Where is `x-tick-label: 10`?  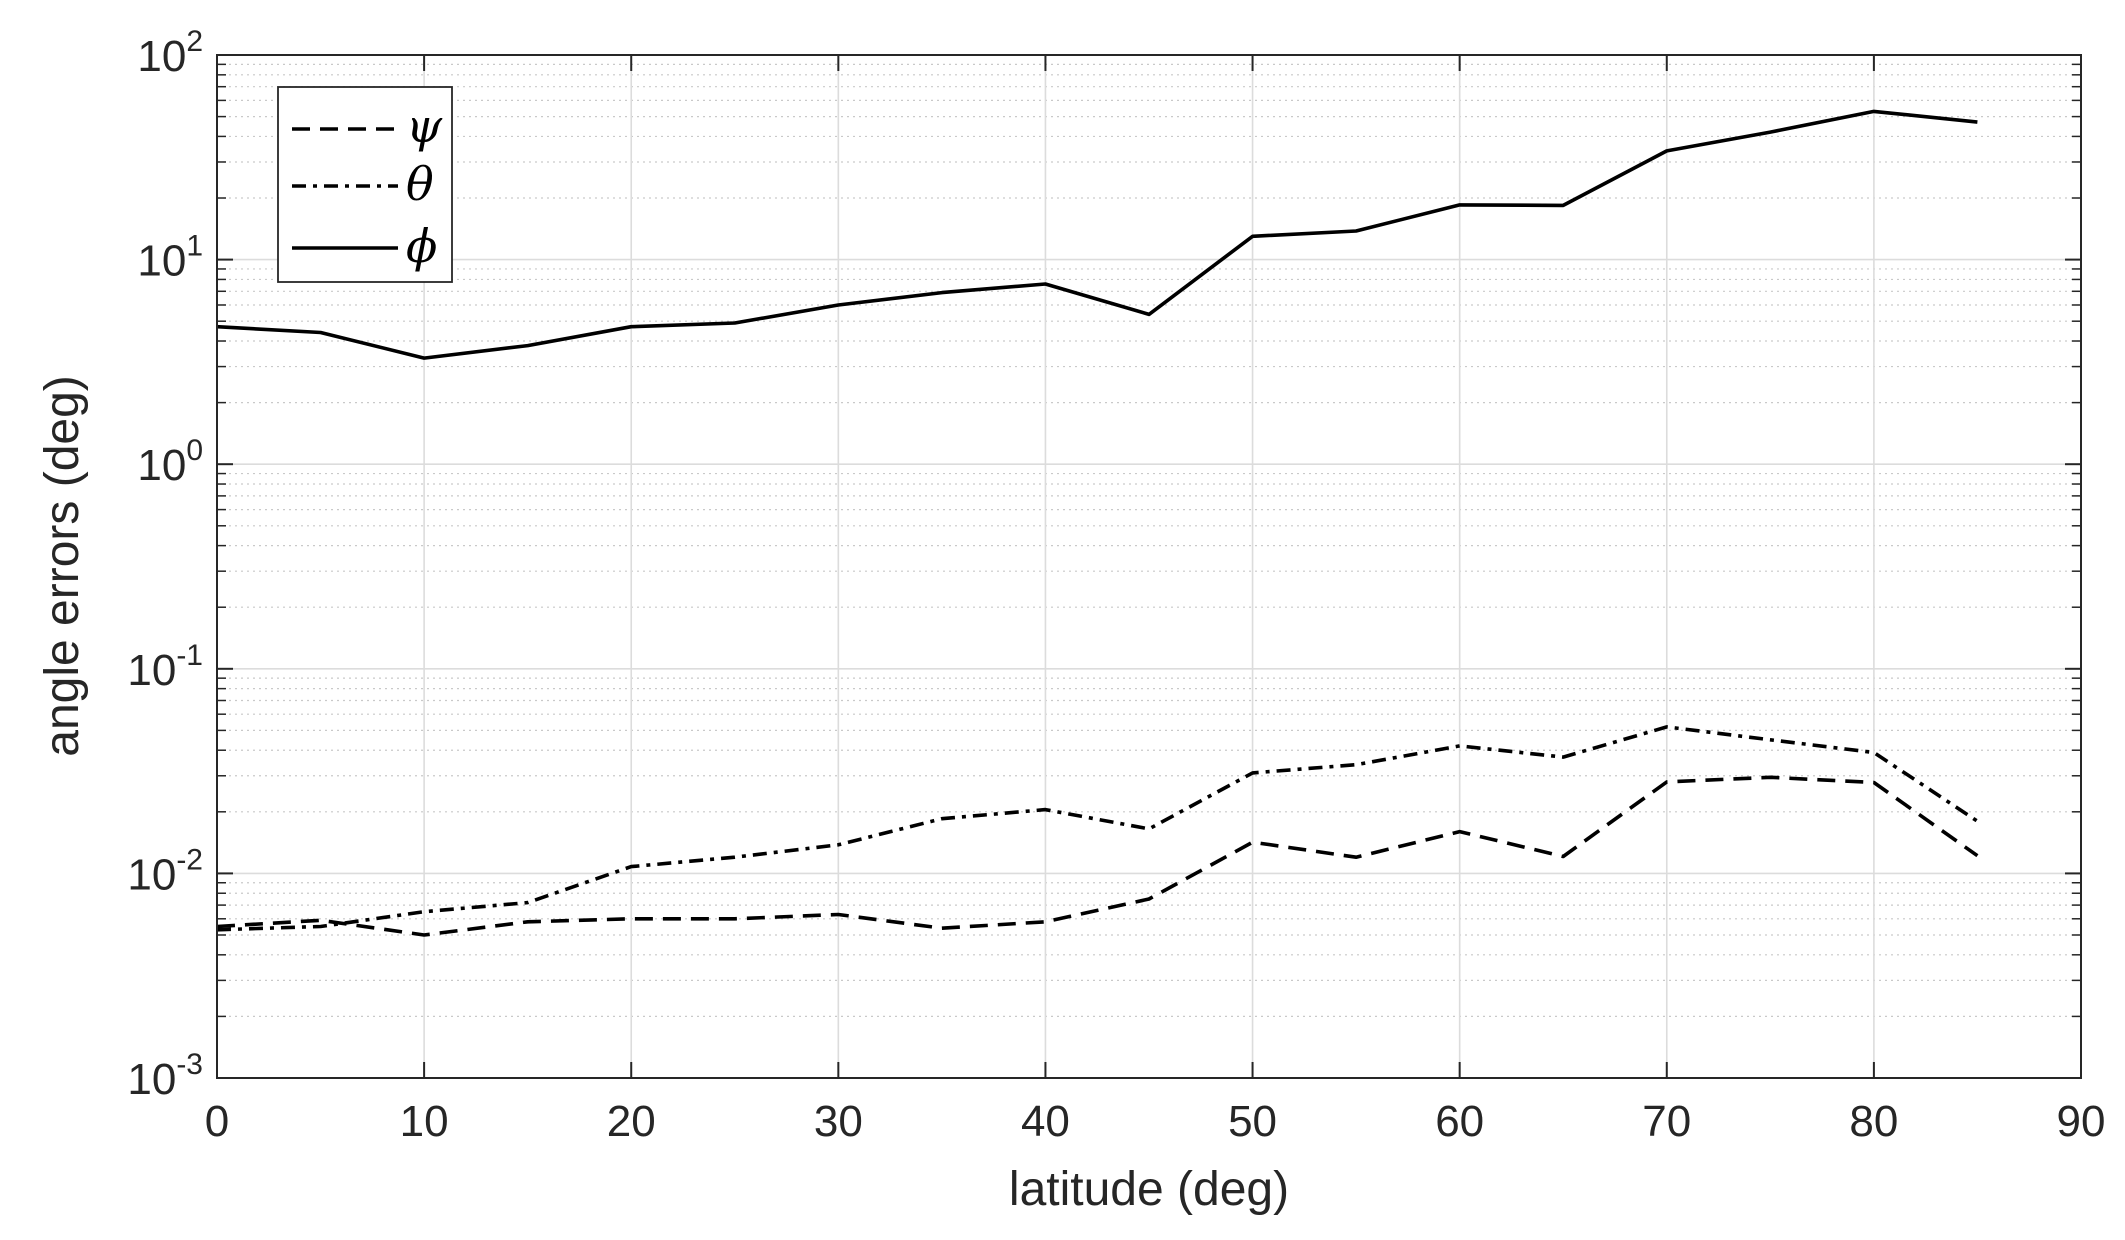
x-tick-label: 10 is located at coordinates (424, 1121).